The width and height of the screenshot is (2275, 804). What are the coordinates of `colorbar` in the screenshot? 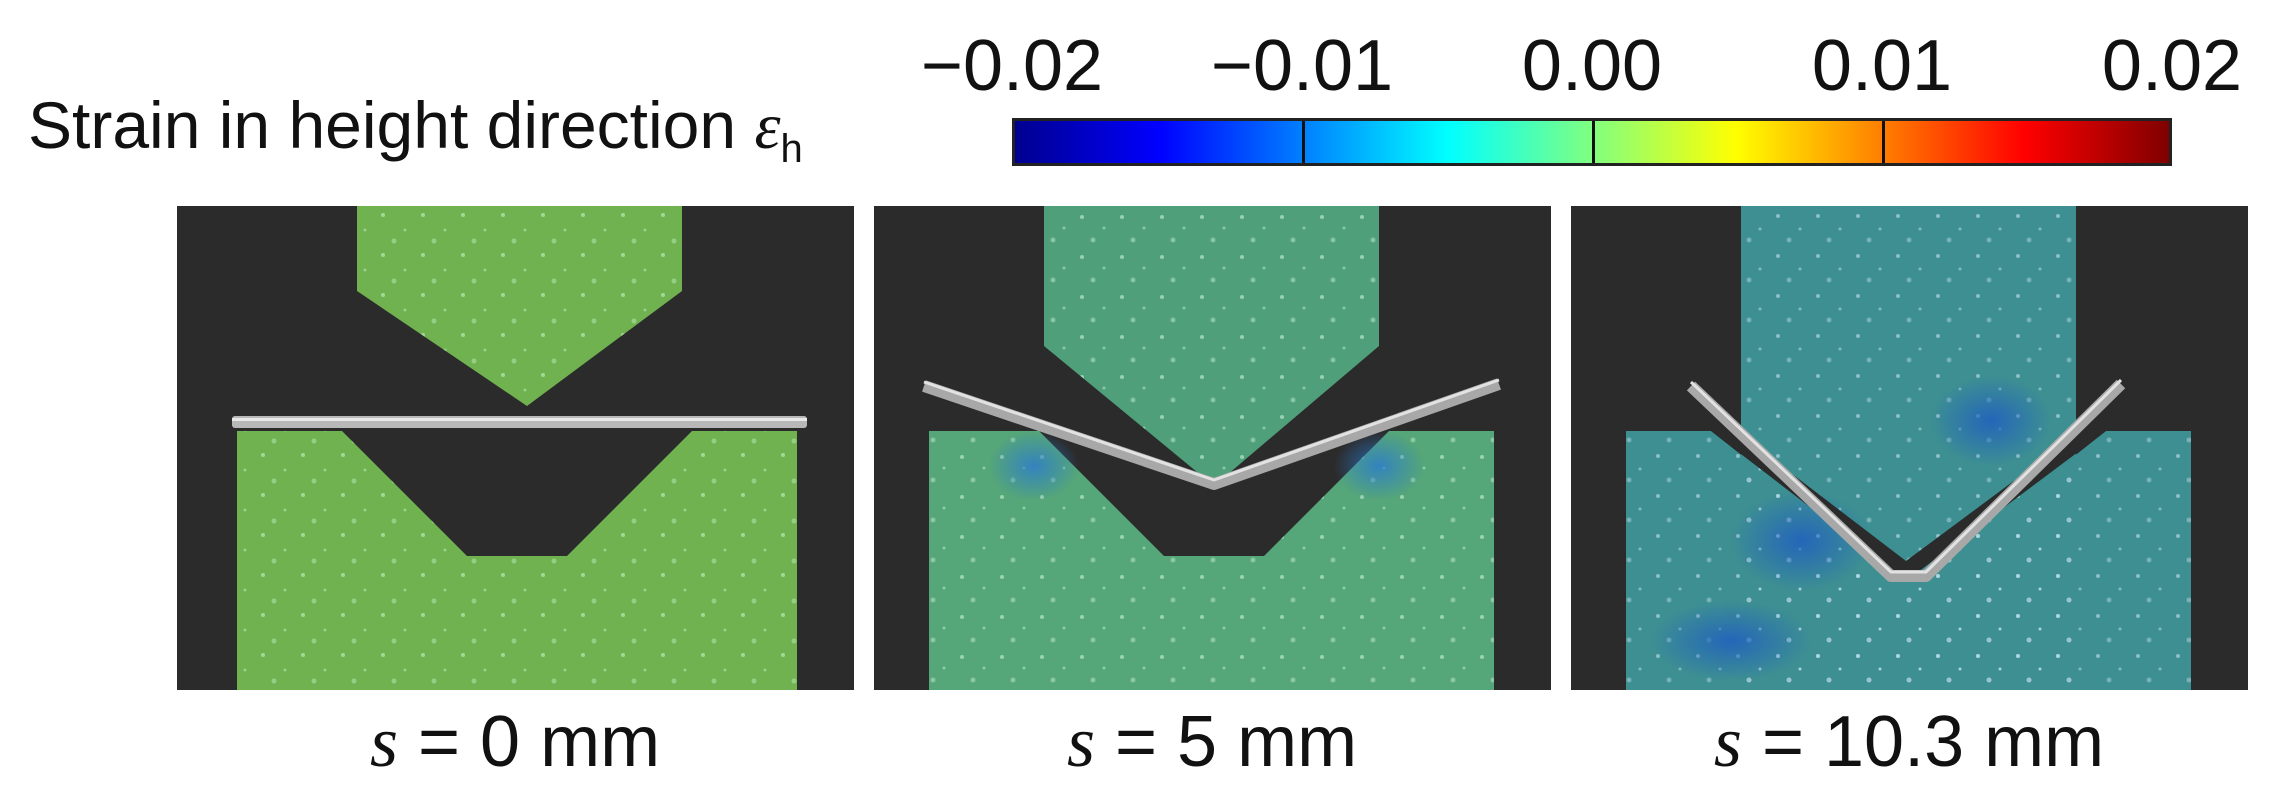 It's located at (1592, 142).